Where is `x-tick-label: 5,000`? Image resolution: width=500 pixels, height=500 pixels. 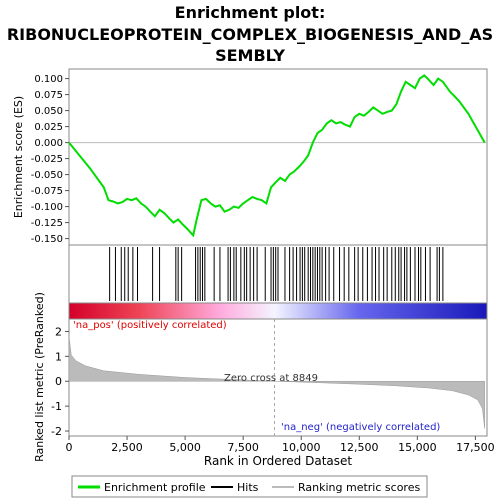 x-tick-label: 5,000 is located at coordinates (185, 447).